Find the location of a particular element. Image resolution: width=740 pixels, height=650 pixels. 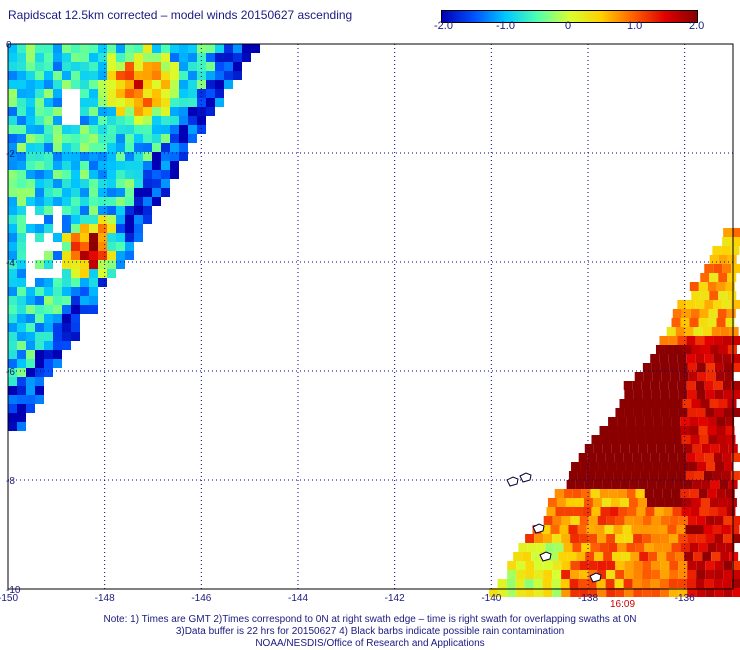

lon-tick-label: -136 is located at coordinates (685, 598).